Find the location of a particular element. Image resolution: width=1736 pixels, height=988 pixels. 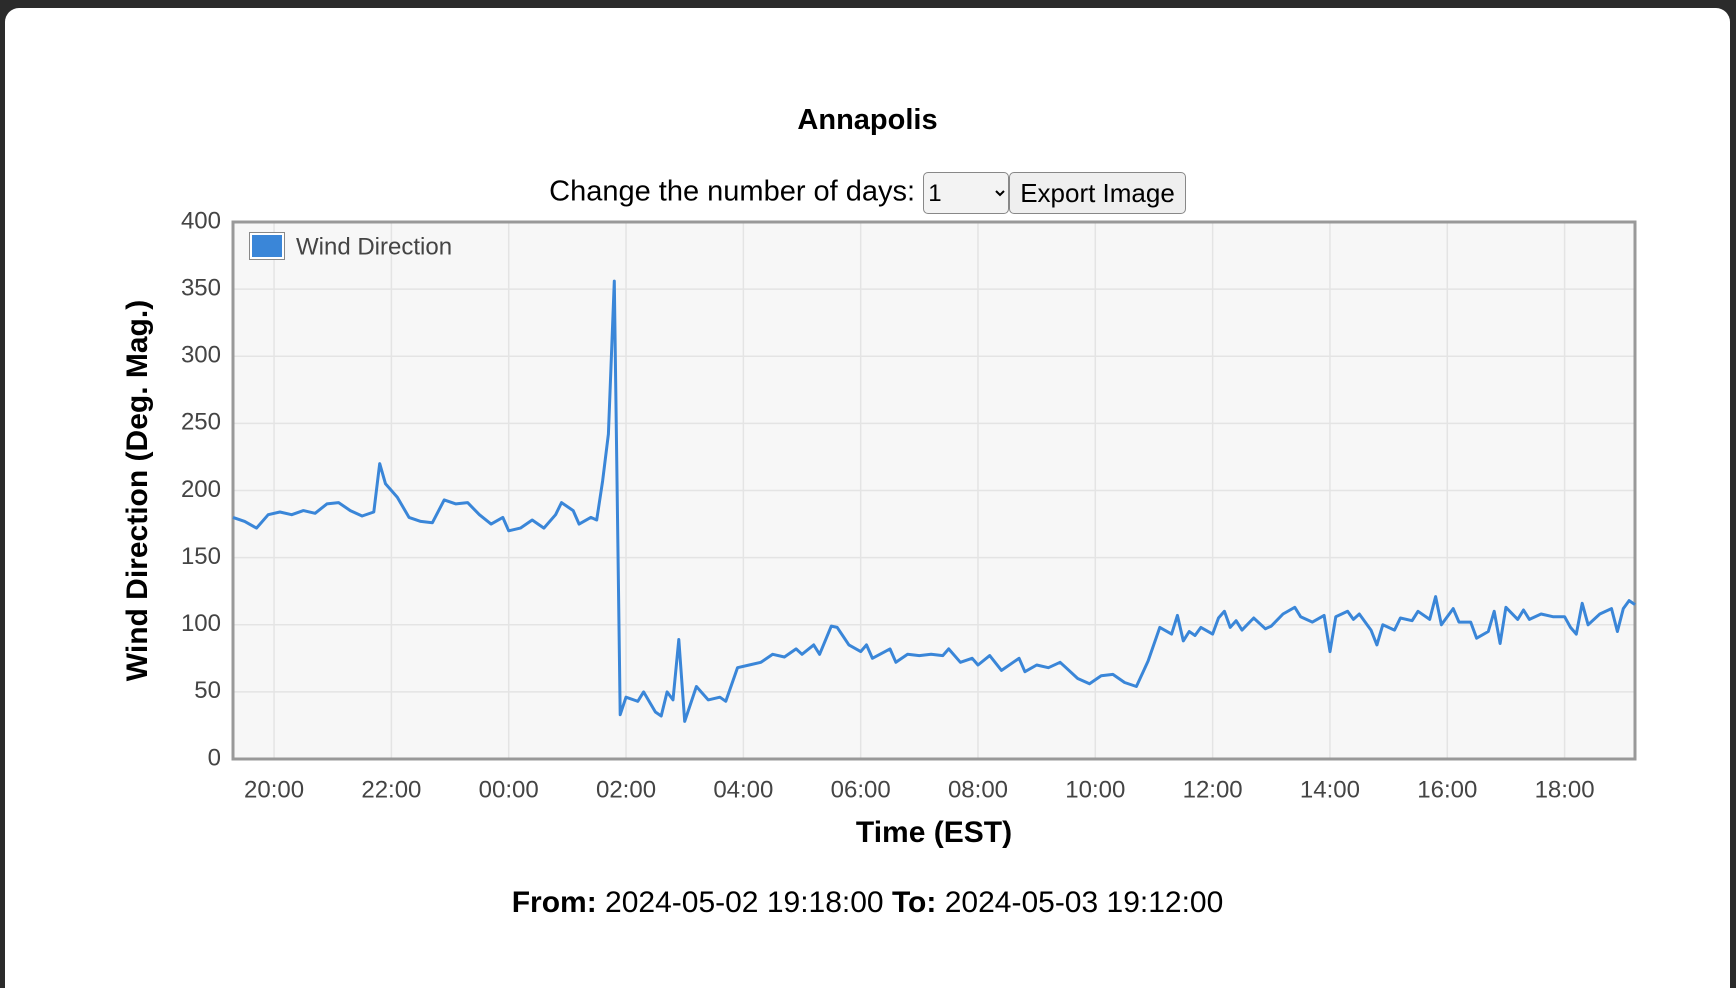

y-tick-label: 400 is located at coordinates (201, 220).